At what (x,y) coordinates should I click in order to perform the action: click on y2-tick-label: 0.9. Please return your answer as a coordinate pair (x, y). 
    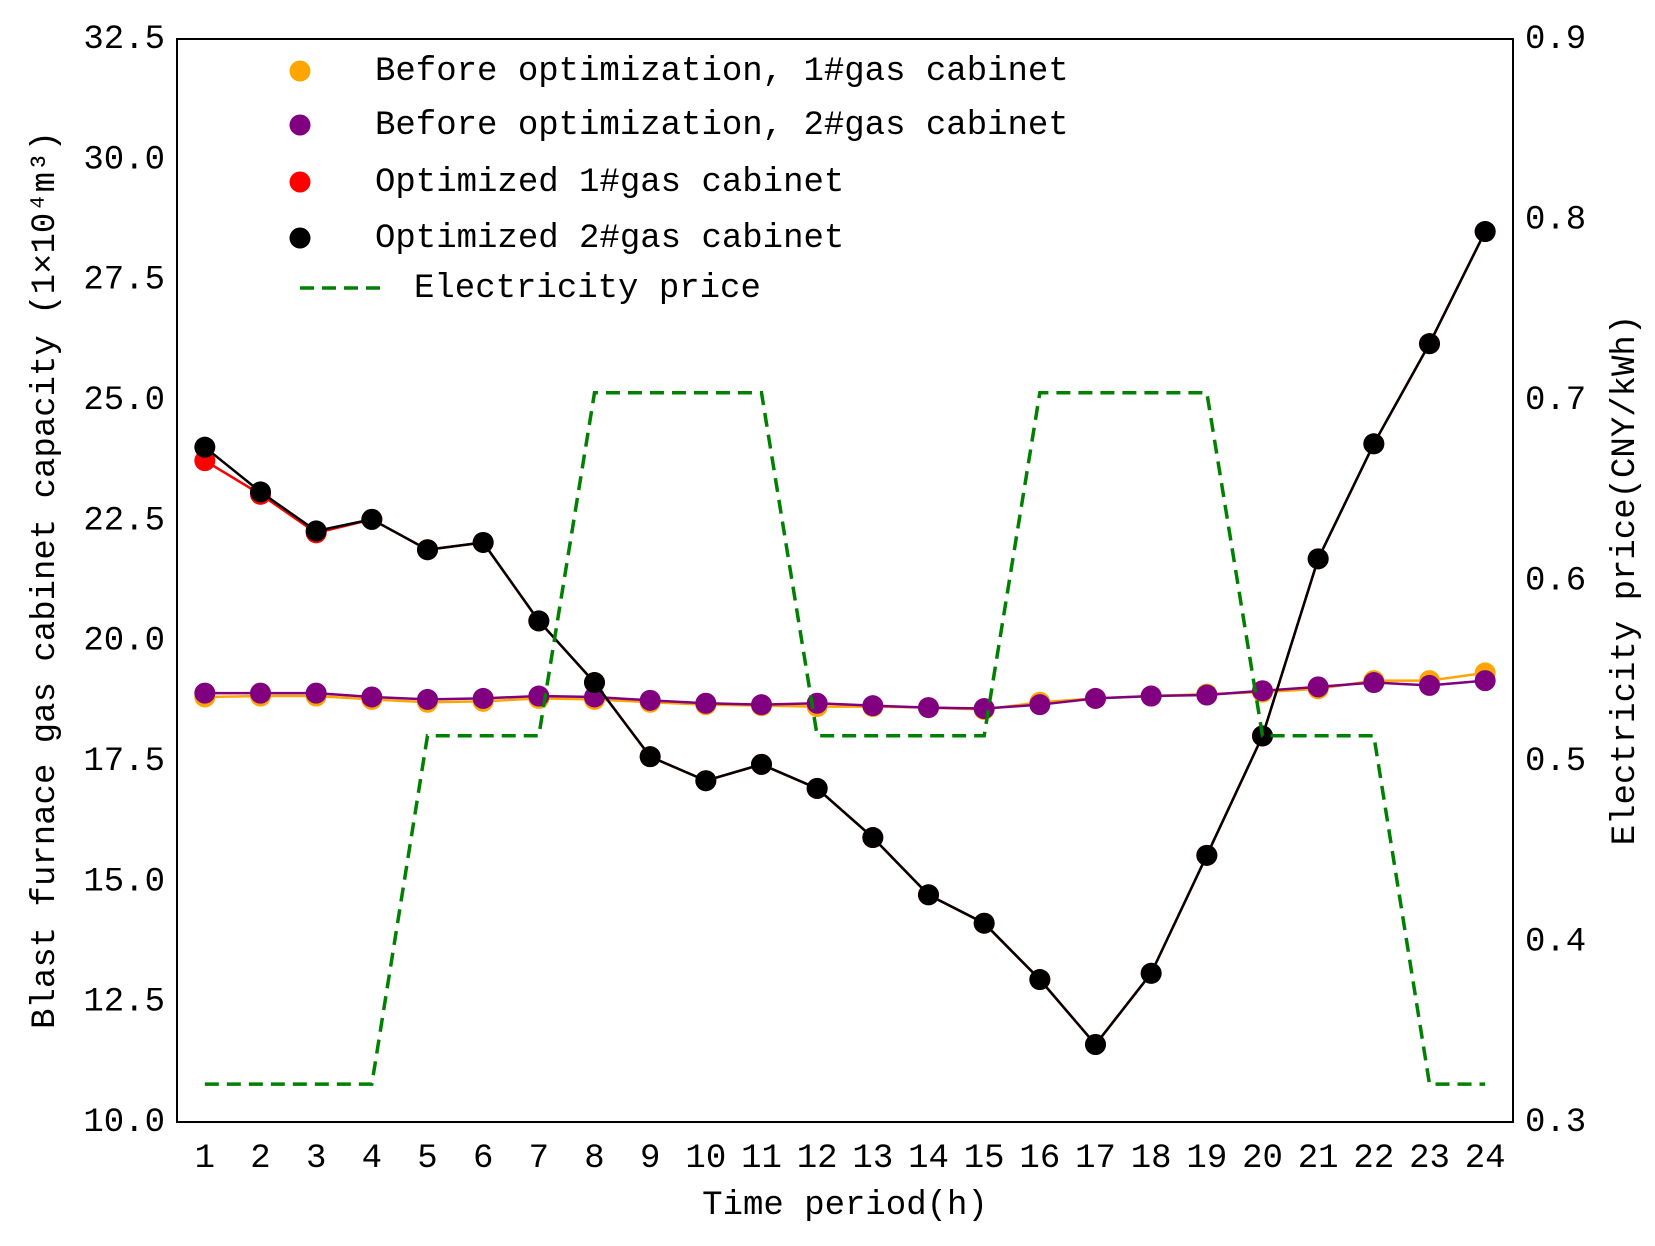
    Looking at the image, I should click on (1555, 40).